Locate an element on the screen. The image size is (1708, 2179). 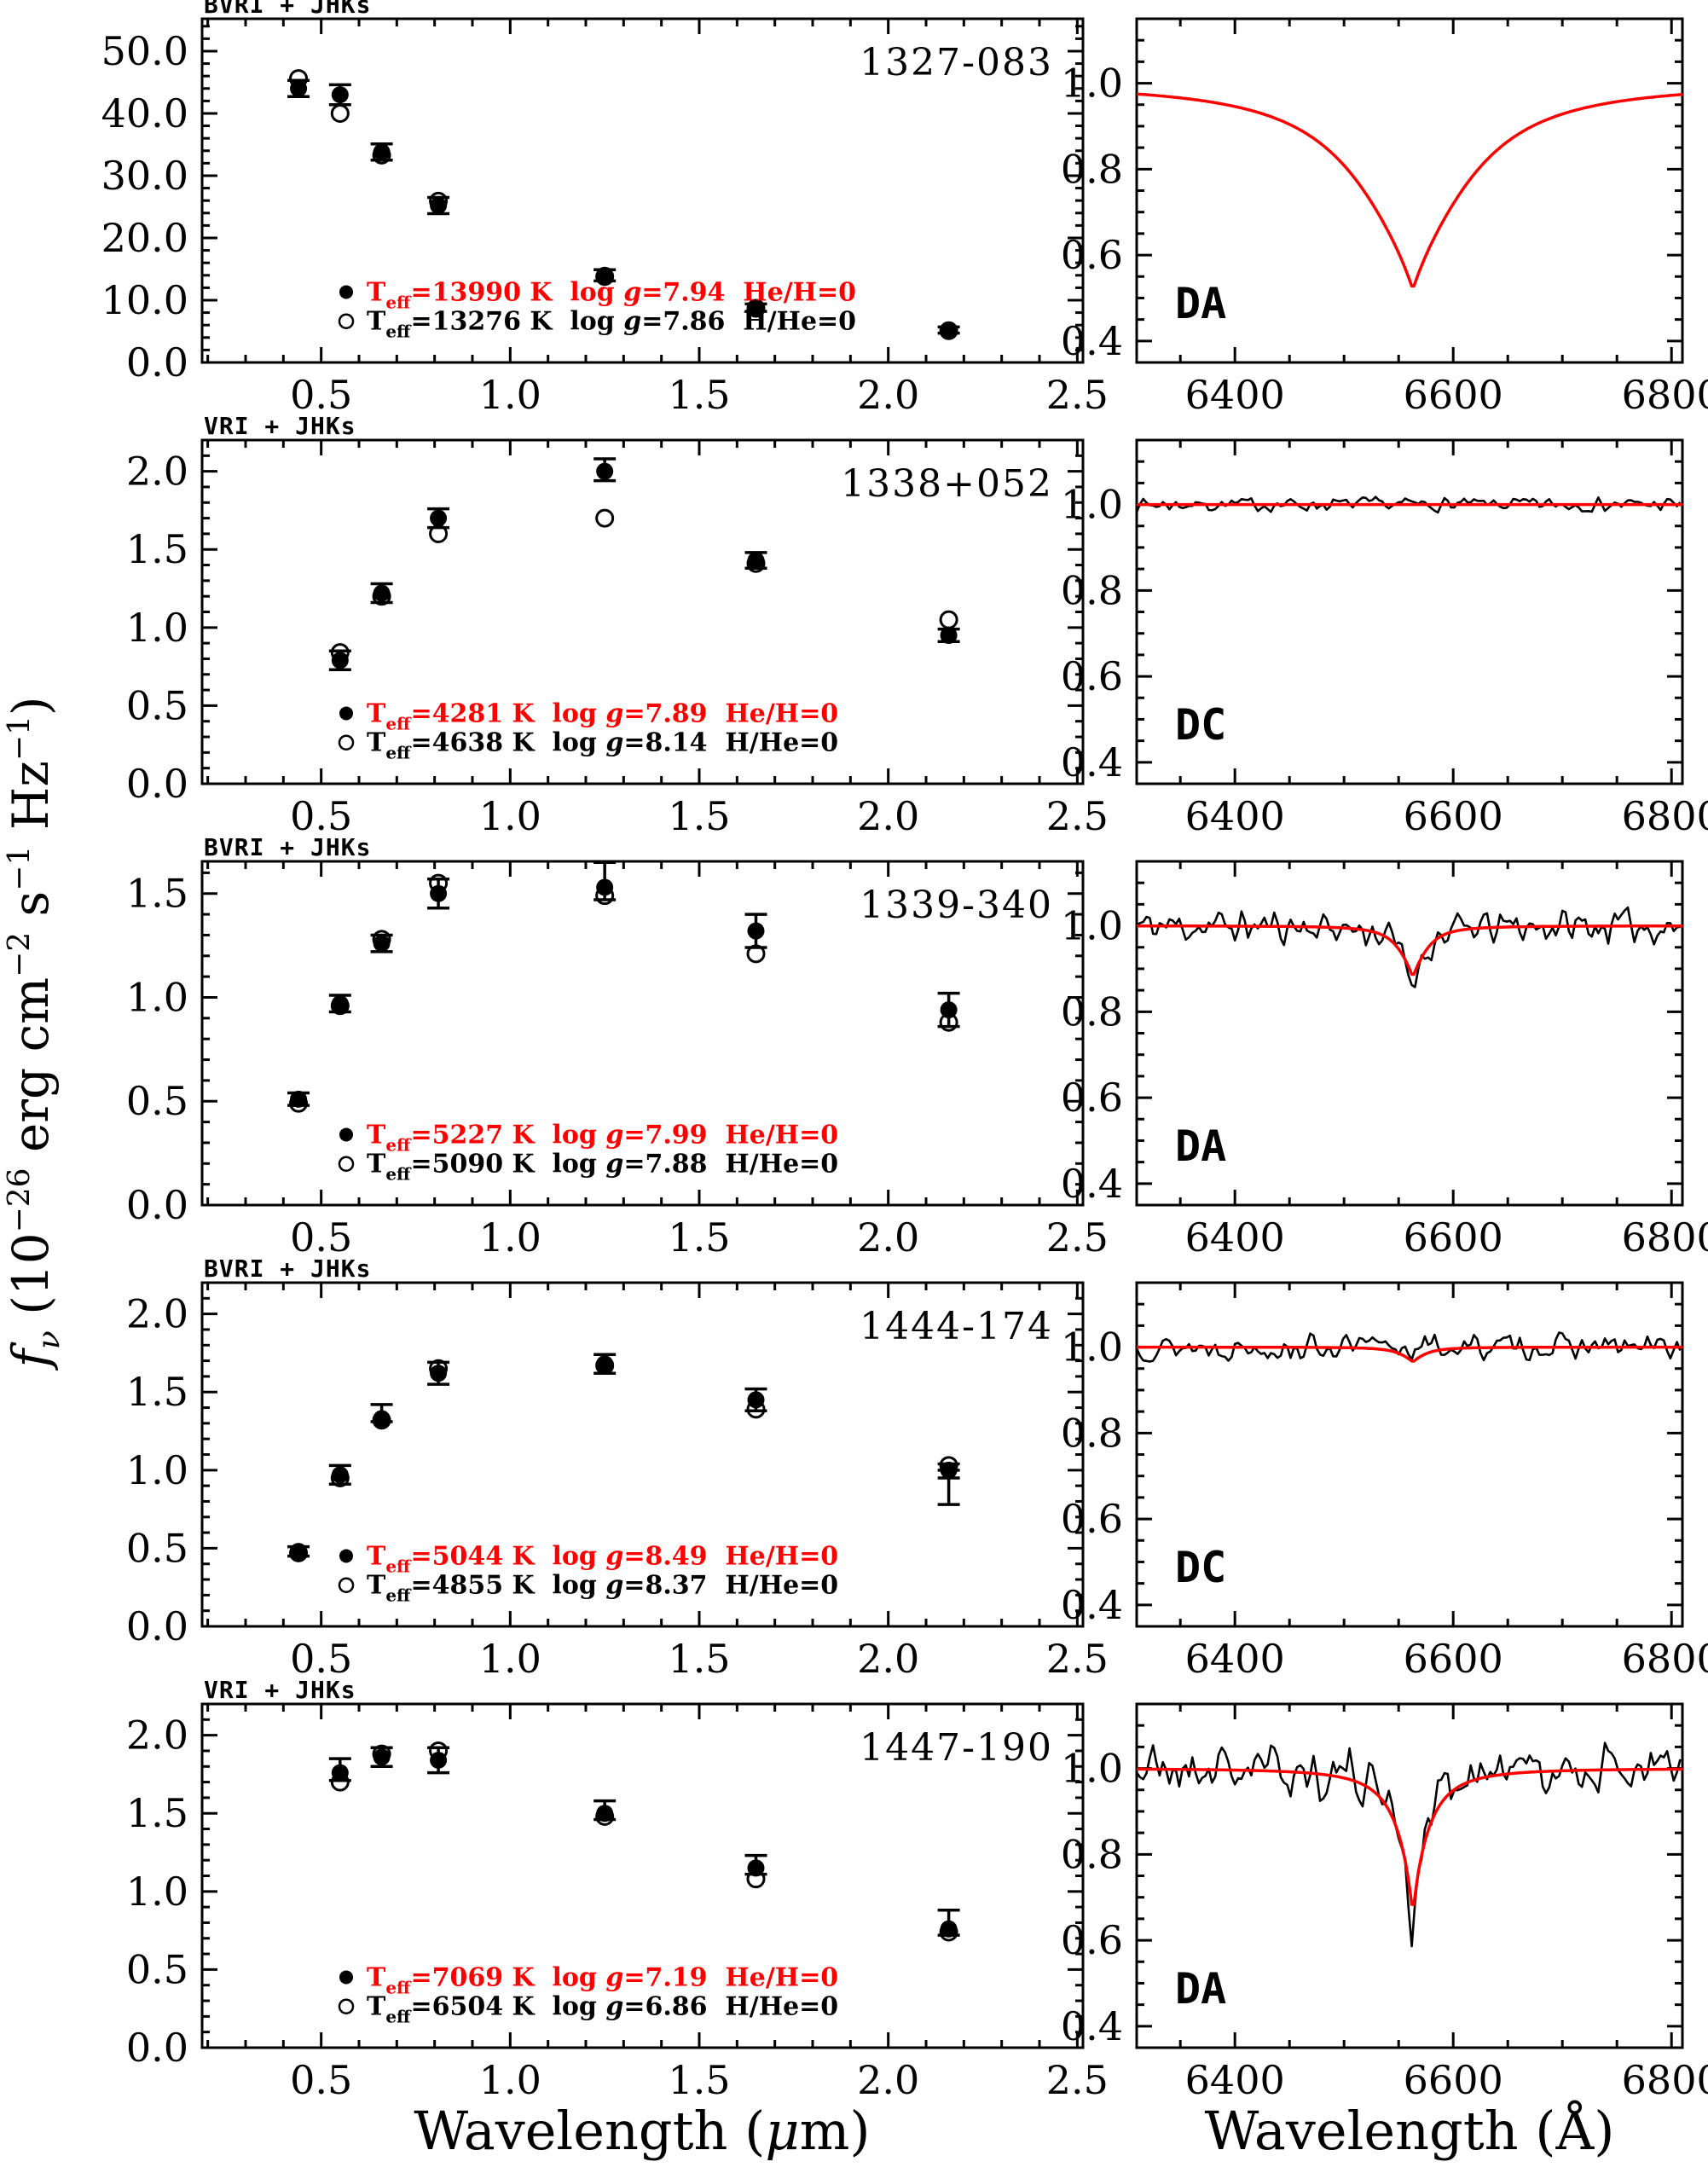
spectral-class-label: DA is located at coordinates (1201, 1989).